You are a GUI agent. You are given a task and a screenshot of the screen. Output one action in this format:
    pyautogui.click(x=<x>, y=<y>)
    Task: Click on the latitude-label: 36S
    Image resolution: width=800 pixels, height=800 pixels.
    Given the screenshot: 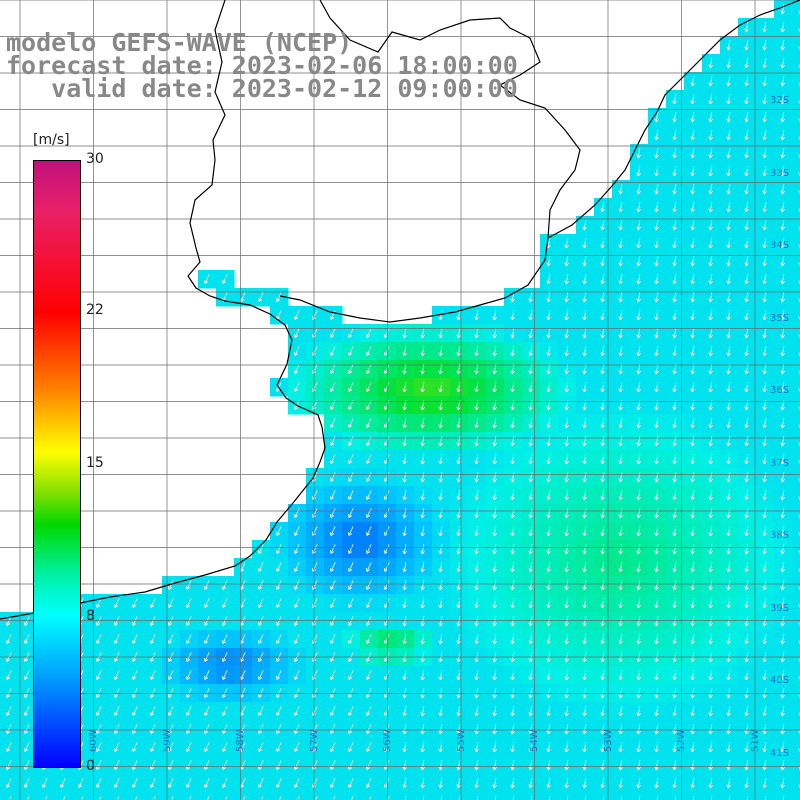 What is the action you would take?
    pyautogui.click(x=780, y=390)
    